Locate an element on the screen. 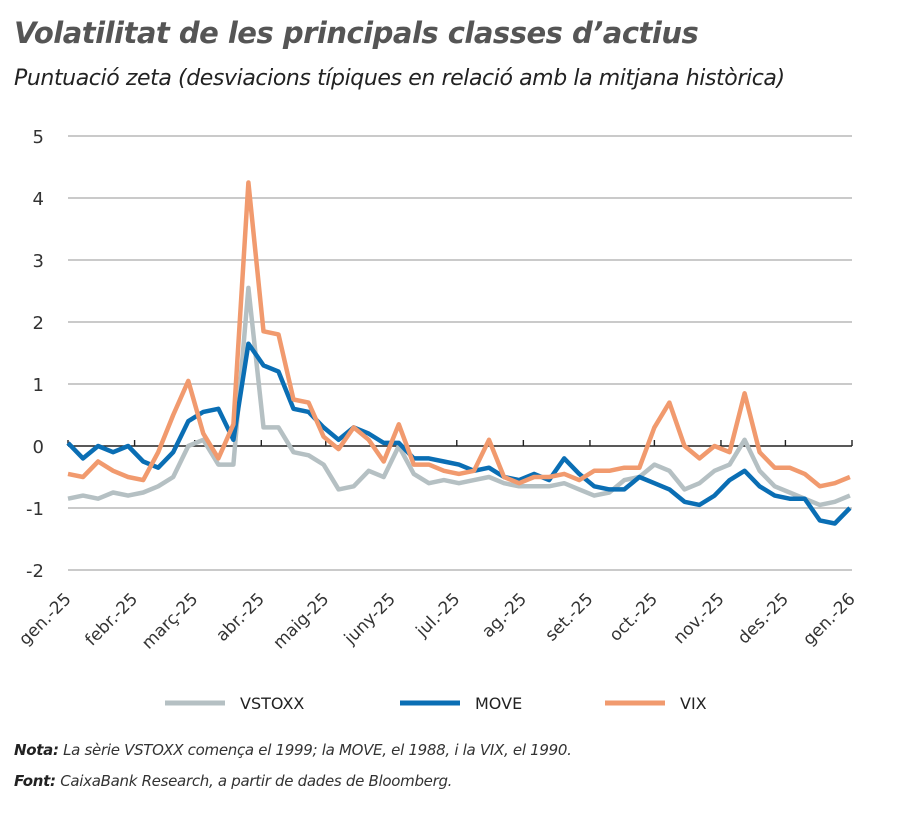  x-tick-label: gen.-26 is located at coordinates (829, 619).